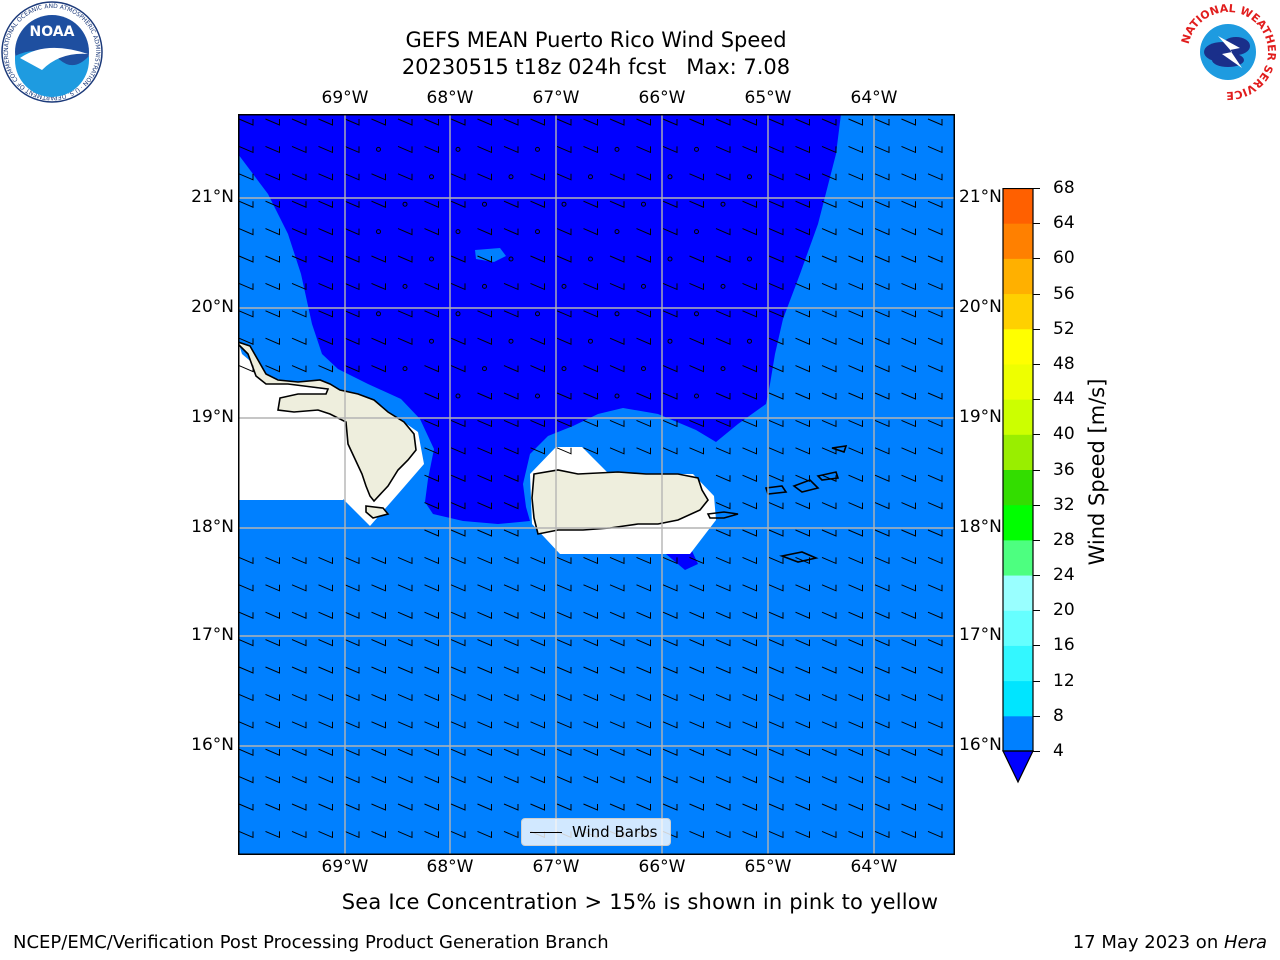 This screenshot has width=1280, height=960. I want to click on lon-tick-bottom: 65°W, so click(768, 867).